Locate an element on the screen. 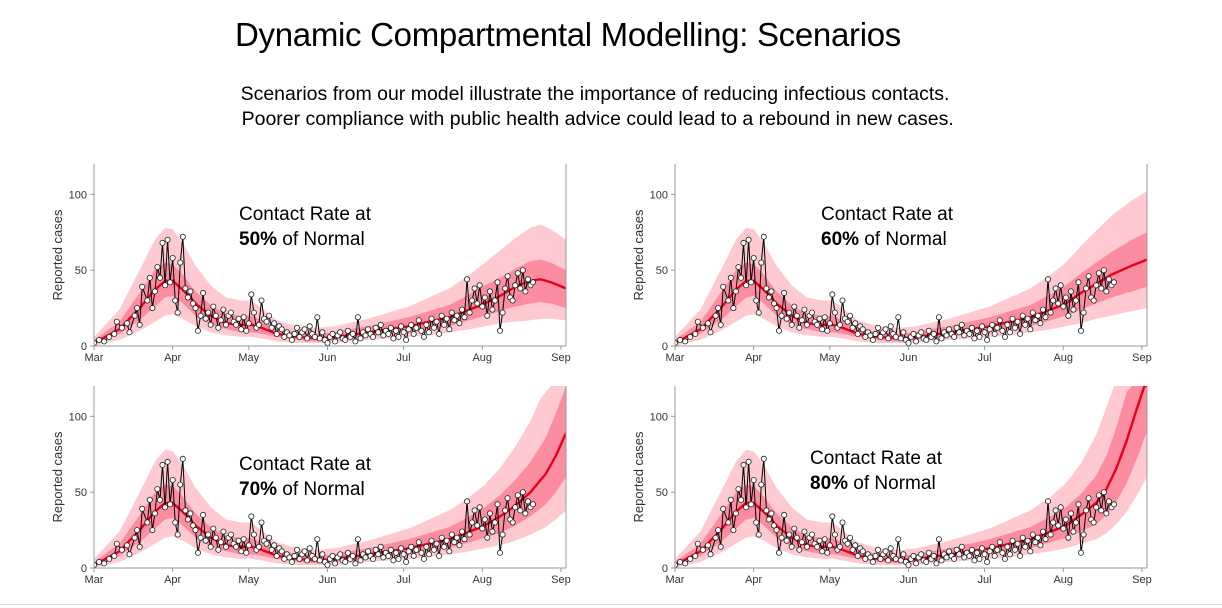 The height and width of the screenshot is (608, 1222). bottom-divider is located at coordinates (611, 604).